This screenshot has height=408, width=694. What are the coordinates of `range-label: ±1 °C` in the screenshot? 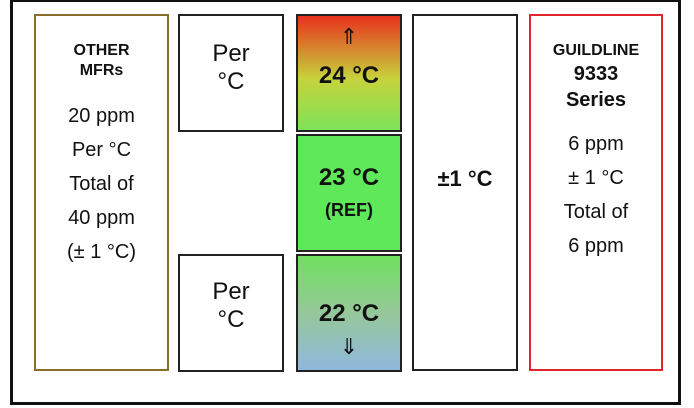 It's located at (465, 178).